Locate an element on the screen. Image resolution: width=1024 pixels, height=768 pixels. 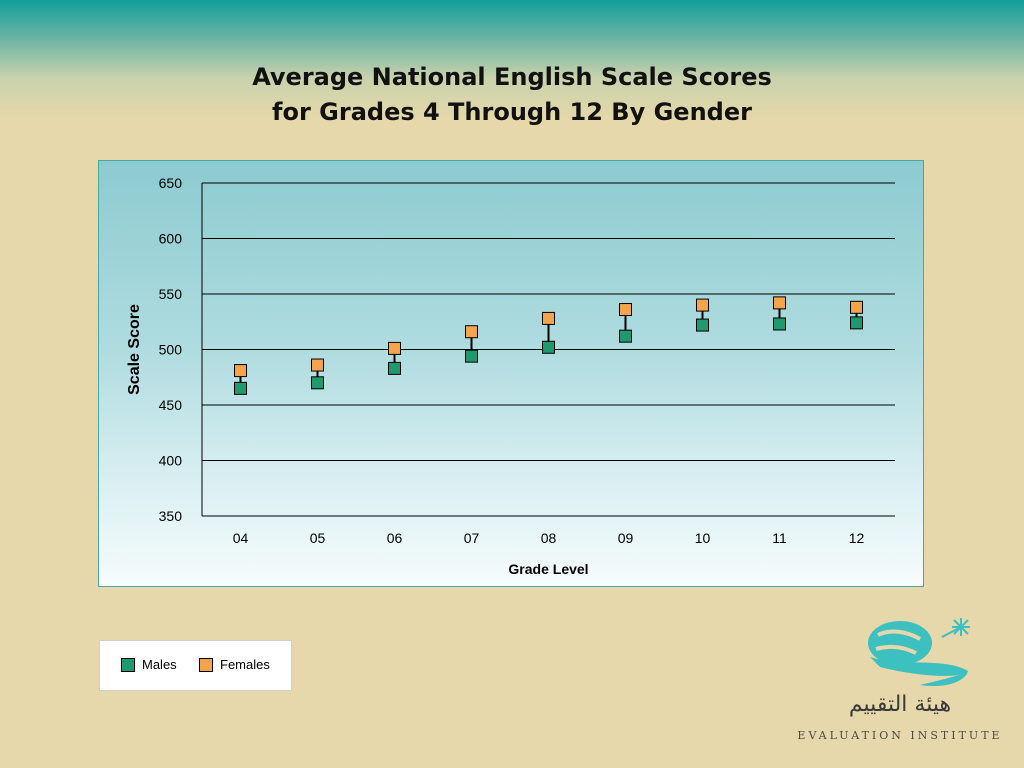
x-axis-title: Grade Level is located at coordinates (548, 569).